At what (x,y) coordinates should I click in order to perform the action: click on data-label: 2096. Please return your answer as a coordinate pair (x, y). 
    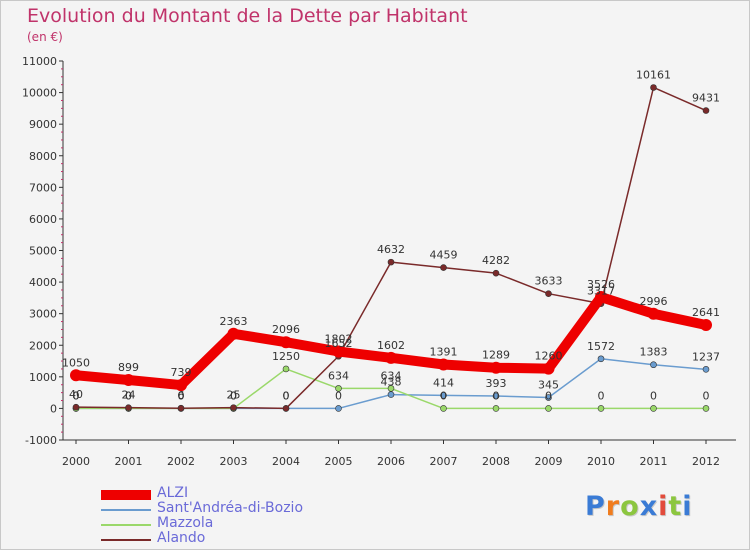
    Looking at the image, I should click on (286, 329).